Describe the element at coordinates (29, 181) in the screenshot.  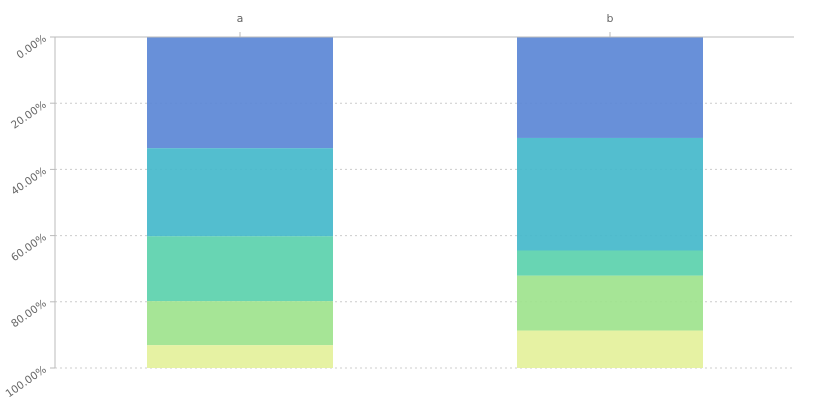
I see `y-tick-label: 40.00%` at that location.